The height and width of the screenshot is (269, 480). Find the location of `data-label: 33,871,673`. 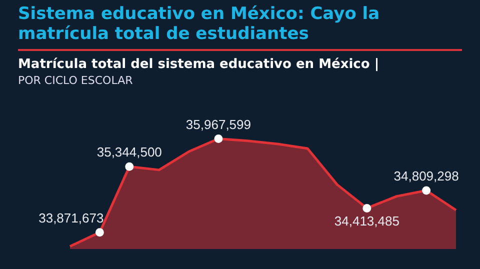

data-label: 33,871,673 is located at coordinates (71, 218).